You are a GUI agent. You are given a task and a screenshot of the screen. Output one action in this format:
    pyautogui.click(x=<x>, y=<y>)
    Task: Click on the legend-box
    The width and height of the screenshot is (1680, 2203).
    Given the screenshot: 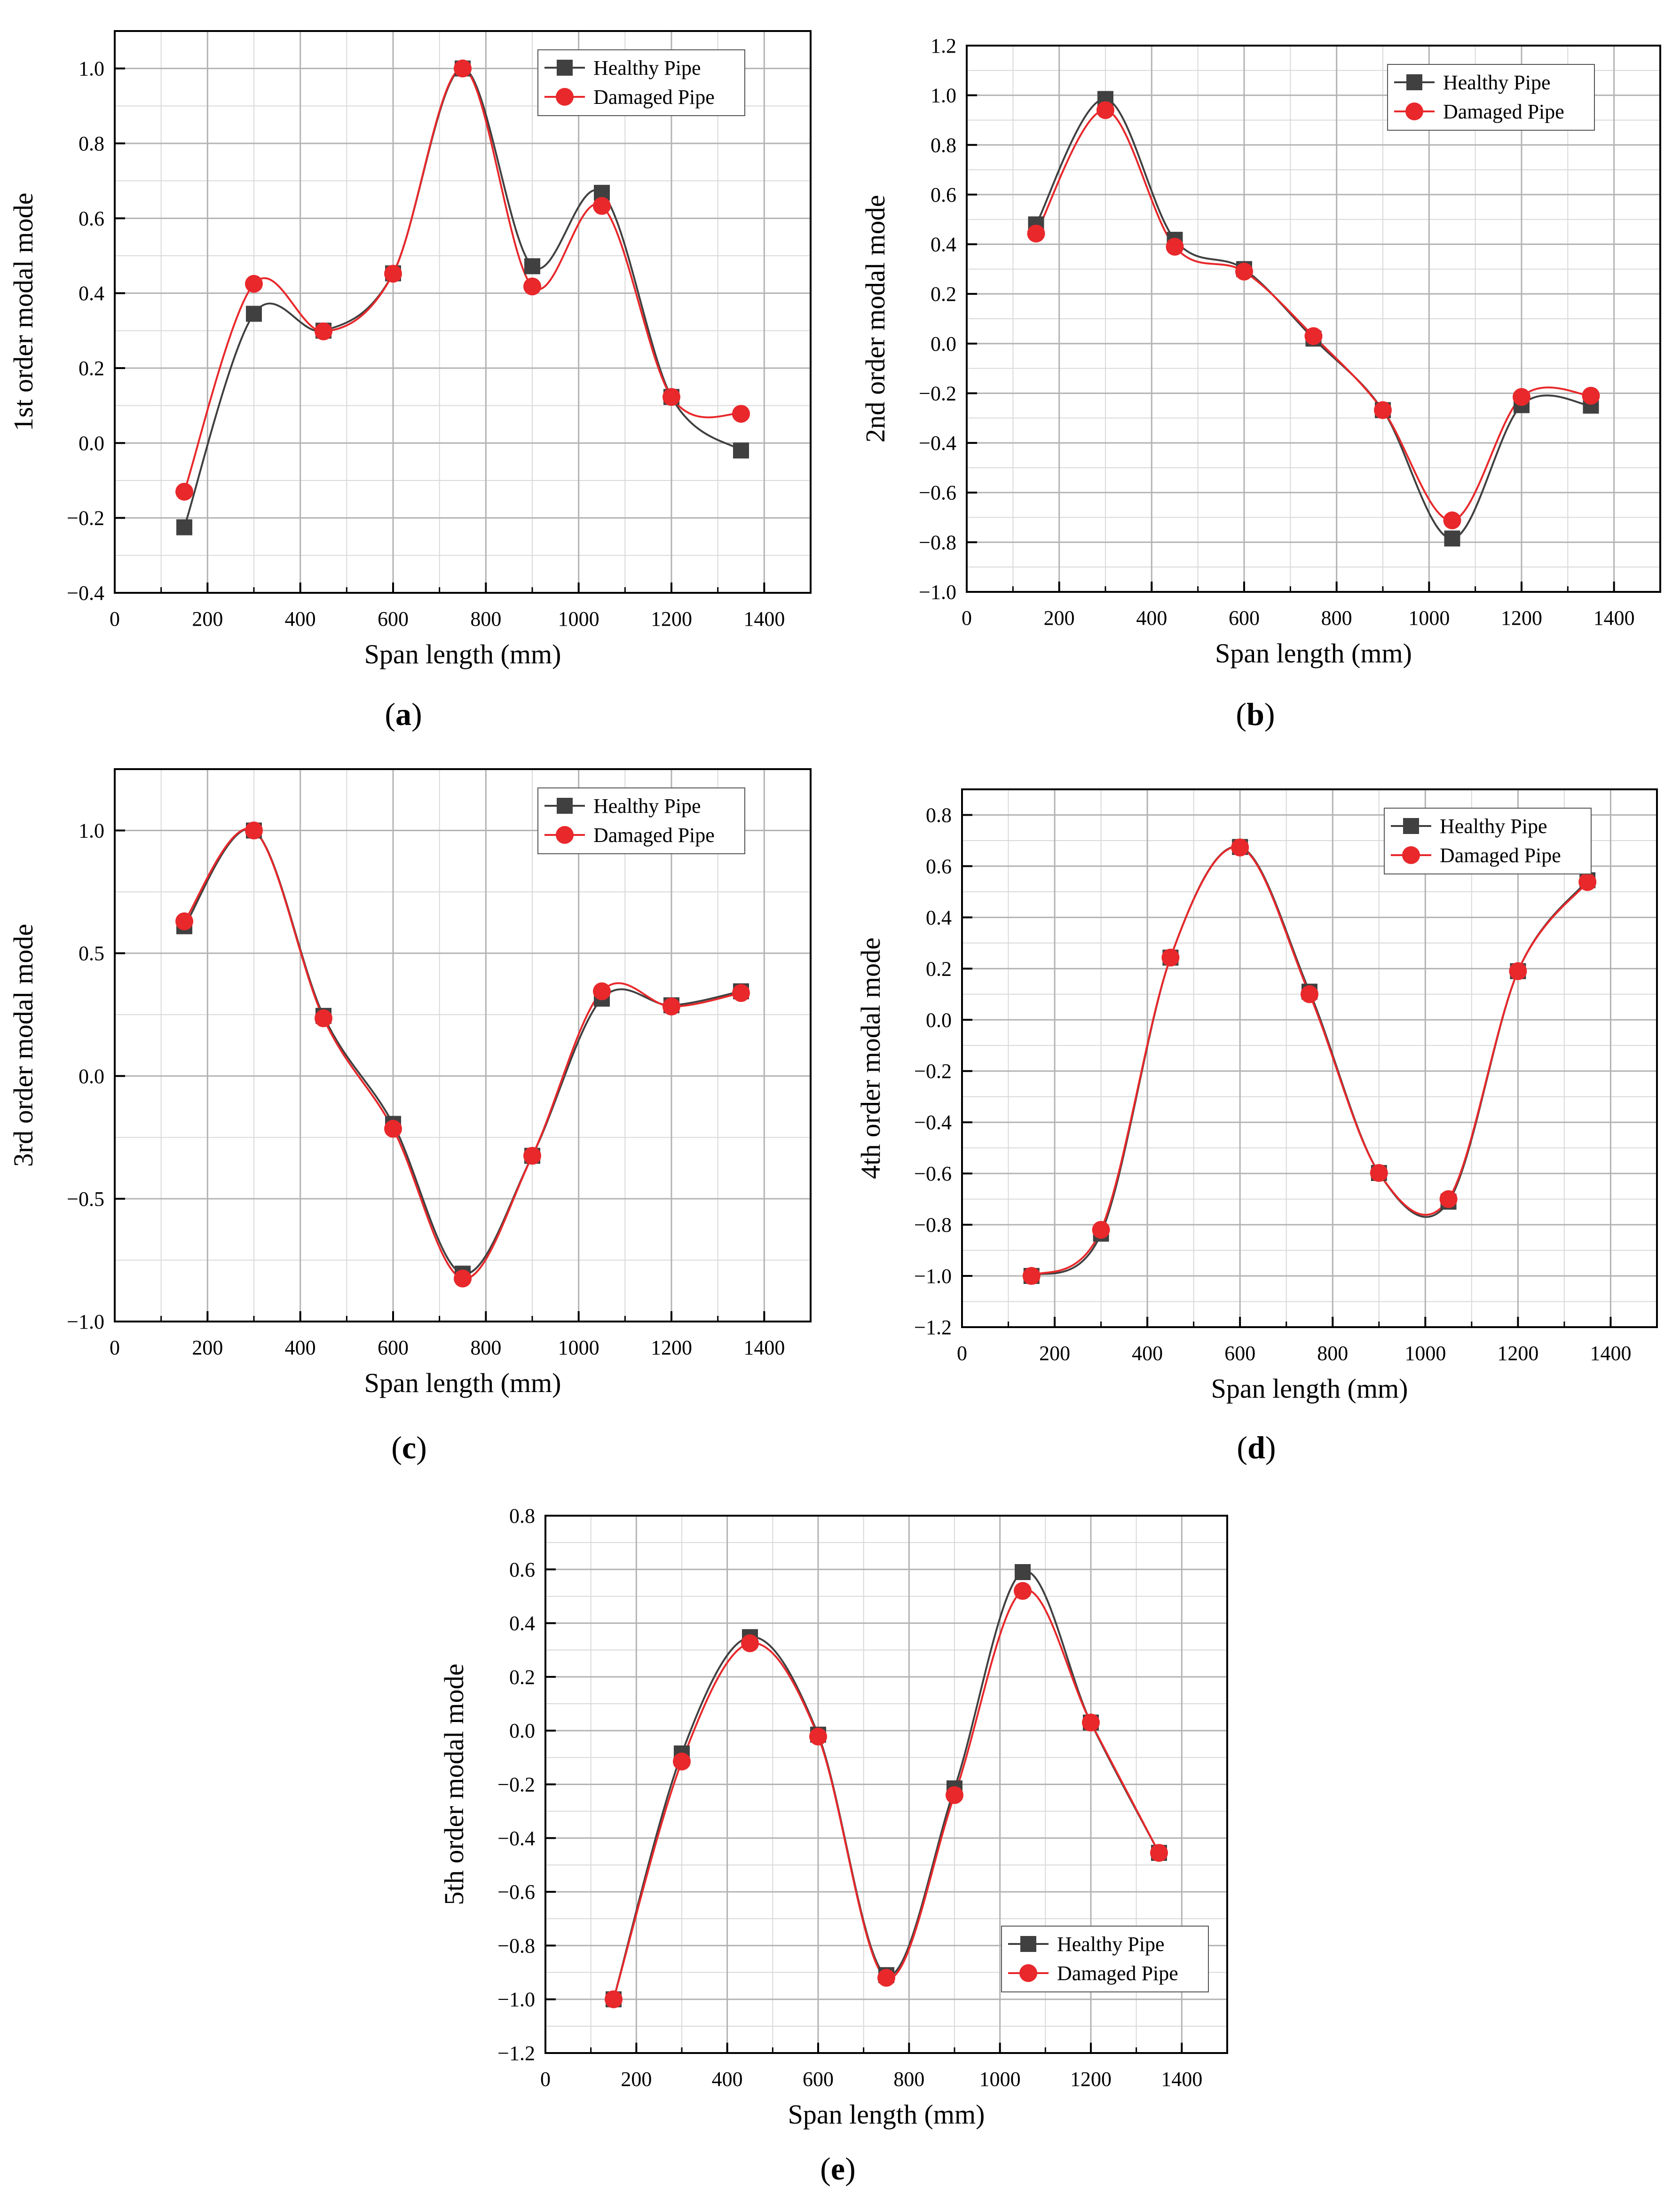 What is the action you would take?
    pyautogui.click(x=641, y=820)
    